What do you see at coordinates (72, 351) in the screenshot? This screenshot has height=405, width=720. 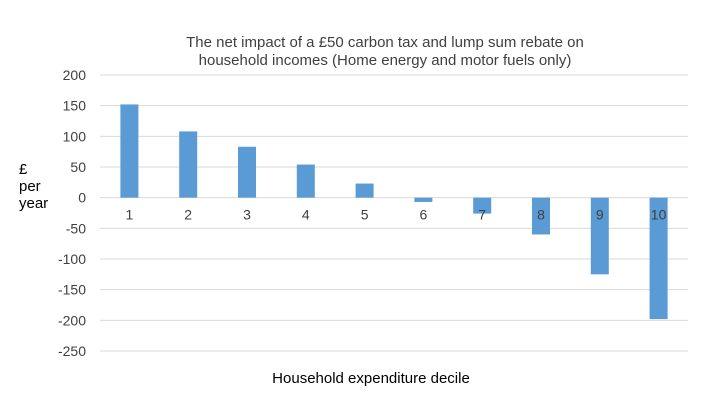 I see `y-tick-label: -250` at bounding box center [72, 351].